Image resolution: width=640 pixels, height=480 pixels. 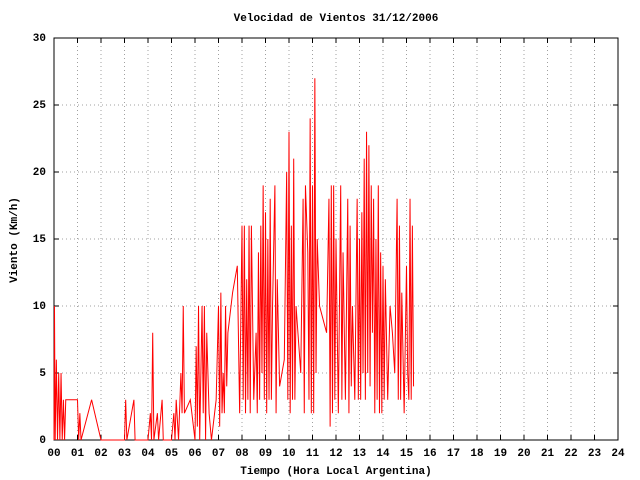 What do you see at coordinates (595, 454) in the screenshot?
I see `x-tick-label: 23` at bounding box center [595, 454].